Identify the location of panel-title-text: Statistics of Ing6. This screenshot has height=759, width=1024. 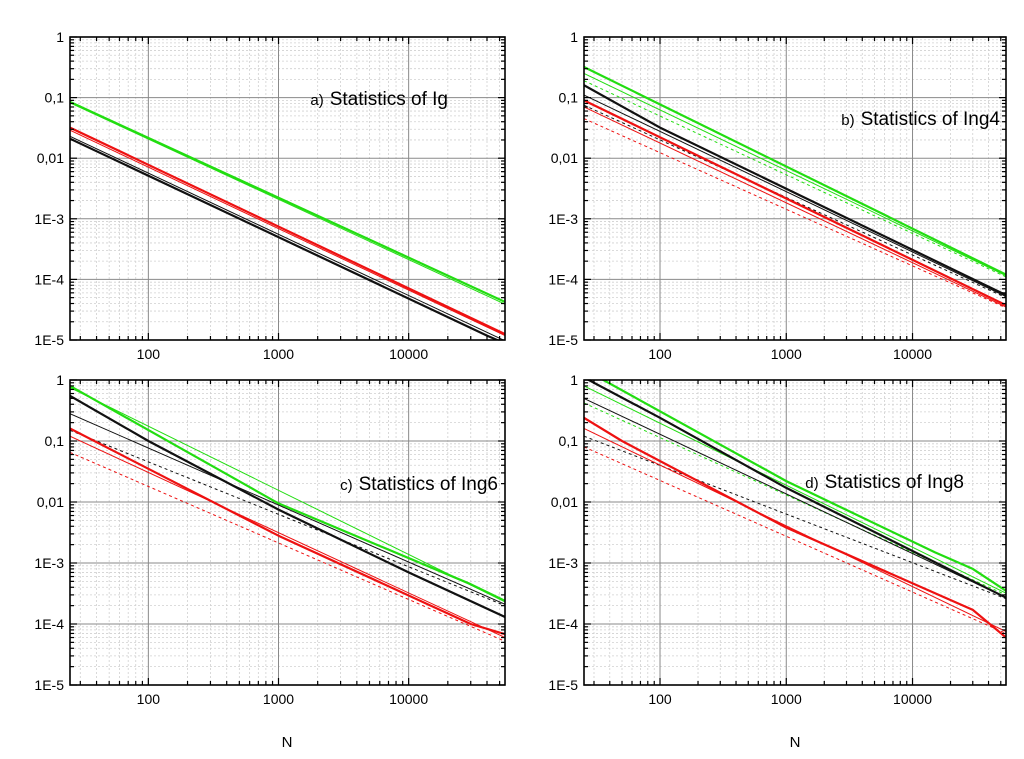
(428, 484).